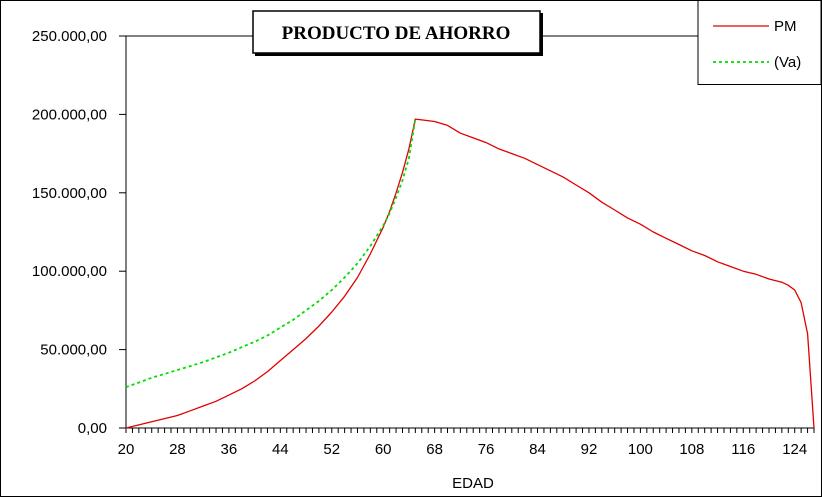 This screenshot has height=497, width=822. What do you see at coordinates (640, 449) in the screenshot?
I see `x-tick-label: 100` at bounding box center [640, 449].